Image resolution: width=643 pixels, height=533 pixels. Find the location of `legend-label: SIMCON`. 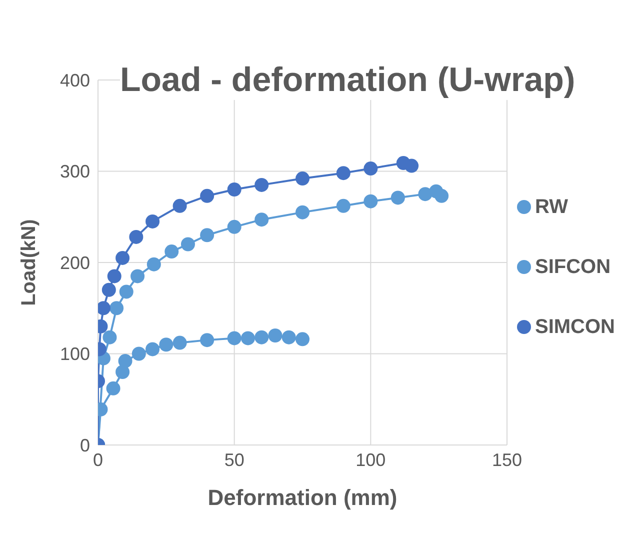

legend-label: SIMCON is located at coordinates (575, 327).